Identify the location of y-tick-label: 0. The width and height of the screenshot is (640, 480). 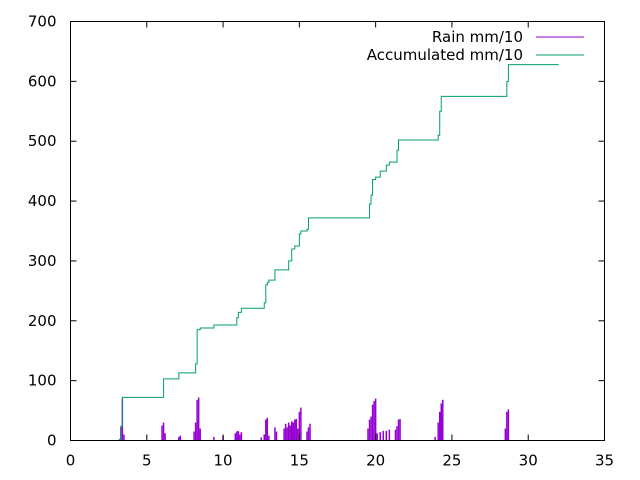
(52, 441).